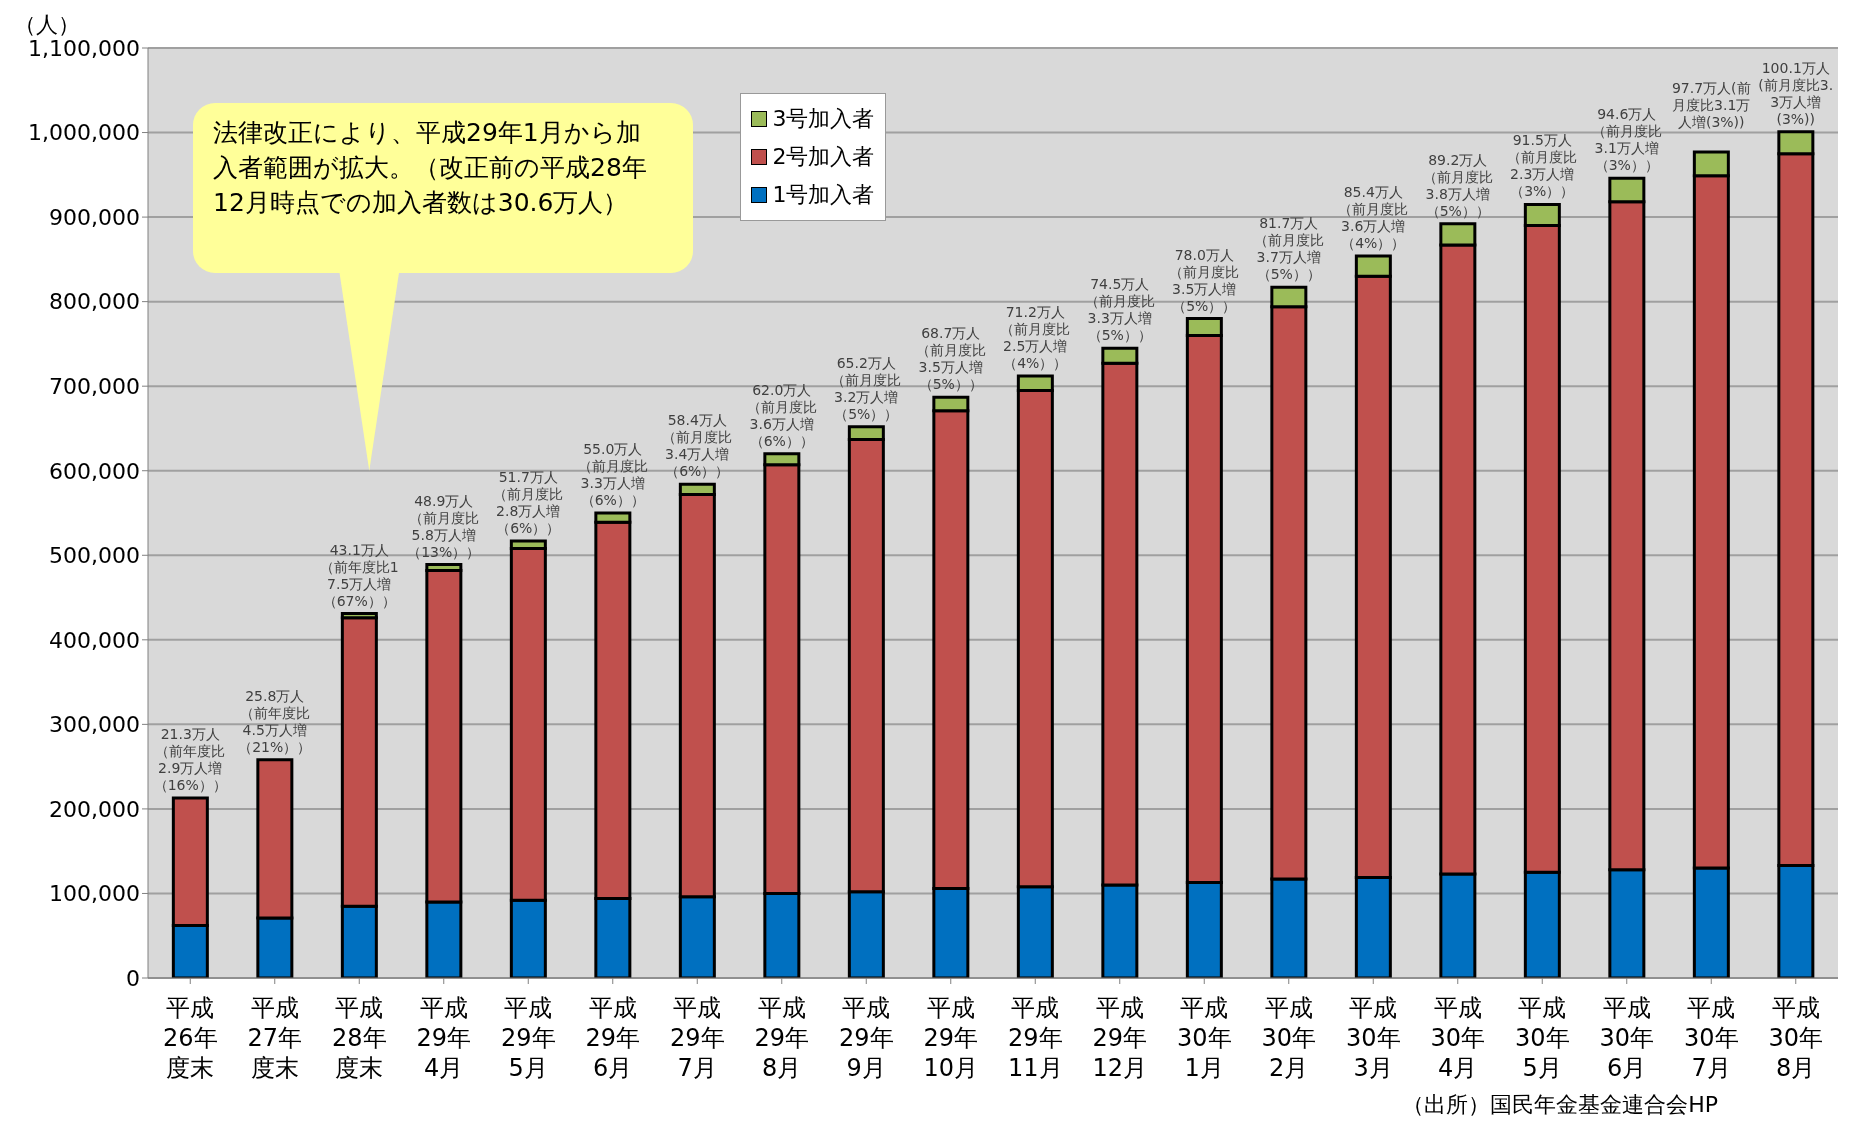  I want to click on y-tick-label: 600,000, so click(94, 471).